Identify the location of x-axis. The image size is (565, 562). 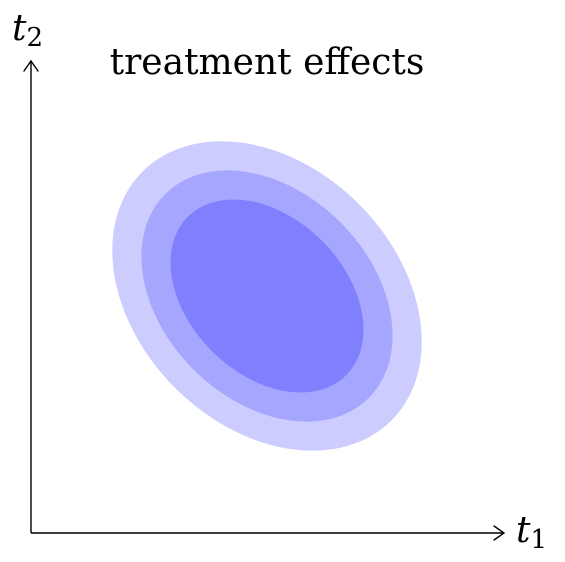
(268, 533).